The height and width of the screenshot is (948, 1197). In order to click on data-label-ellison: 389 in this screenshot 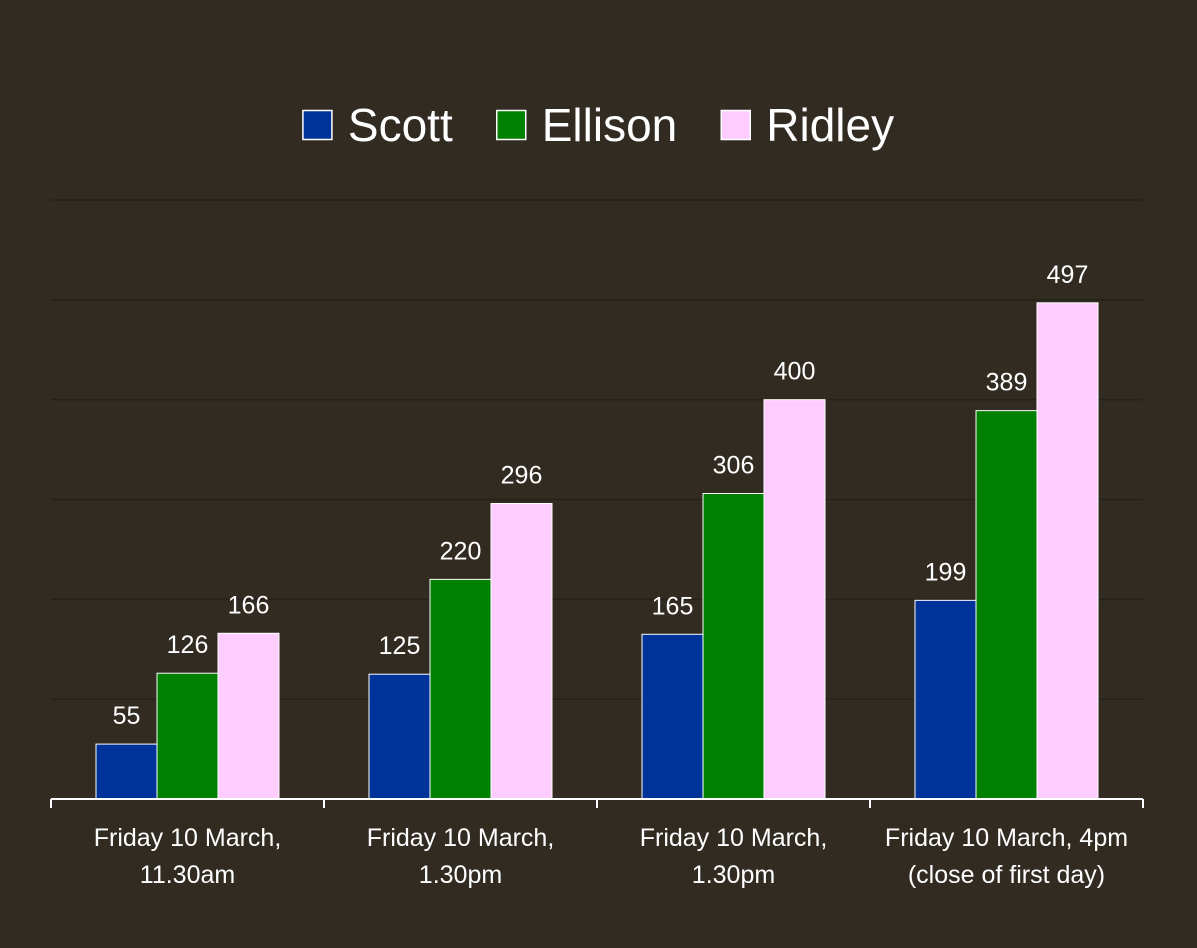, I will do `click(1007, 383)`.